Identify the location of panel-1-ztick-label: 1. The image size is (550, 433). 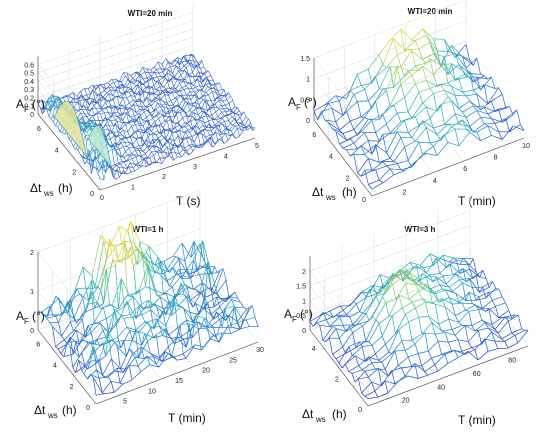
(308, 80).